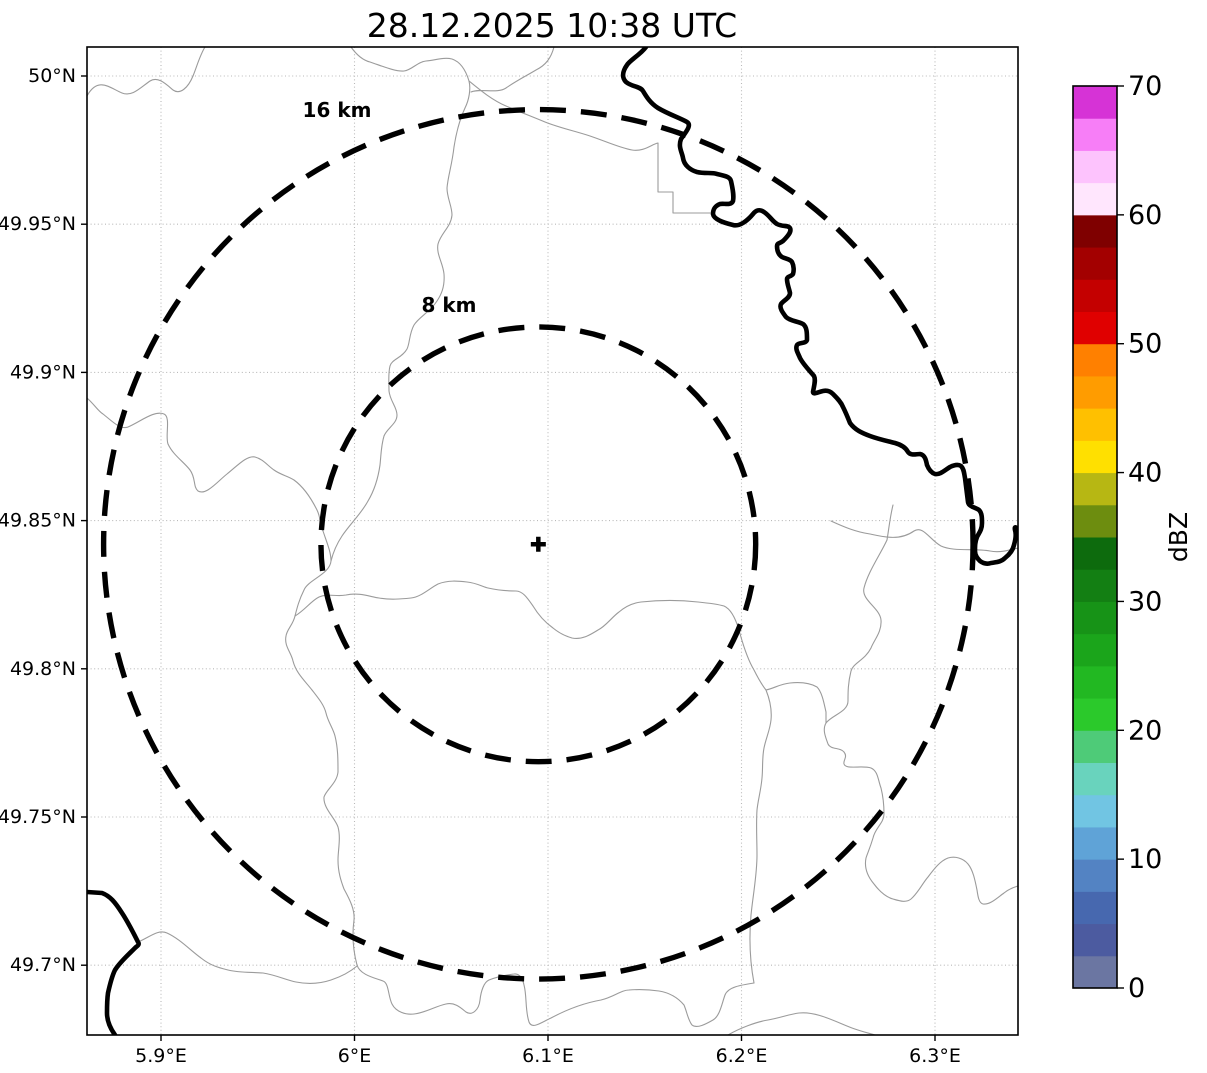 The height and width of the screenshot is (1073, 1207). What do you see at coordinates (1132, 537) in the screenshot?
I see `colorbar: 0 10 20 30 40 50 60 70 dBZ` at bounding box center [1132, 537].